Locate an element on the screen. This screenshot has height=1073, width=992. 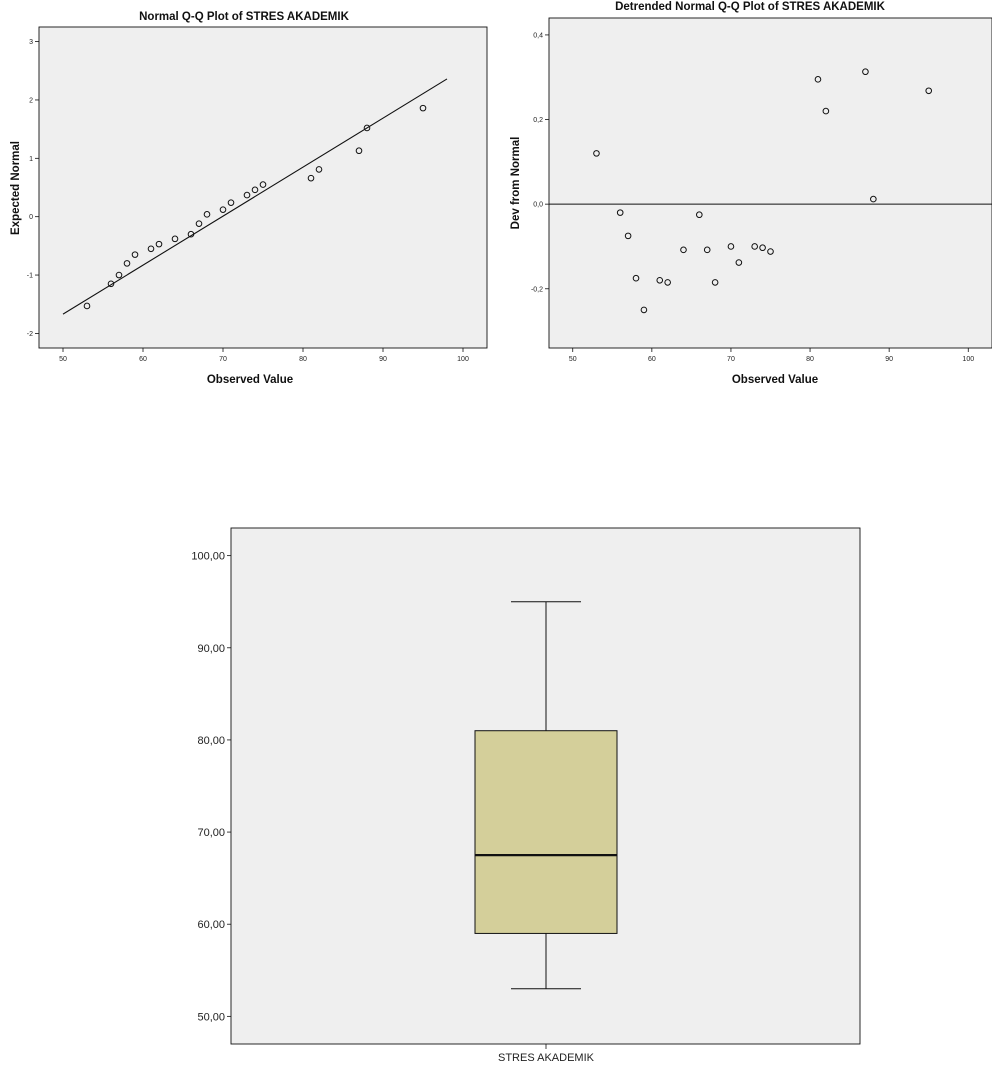
detrended-x-tick-label: 80 is located at coordinates (810, 359).